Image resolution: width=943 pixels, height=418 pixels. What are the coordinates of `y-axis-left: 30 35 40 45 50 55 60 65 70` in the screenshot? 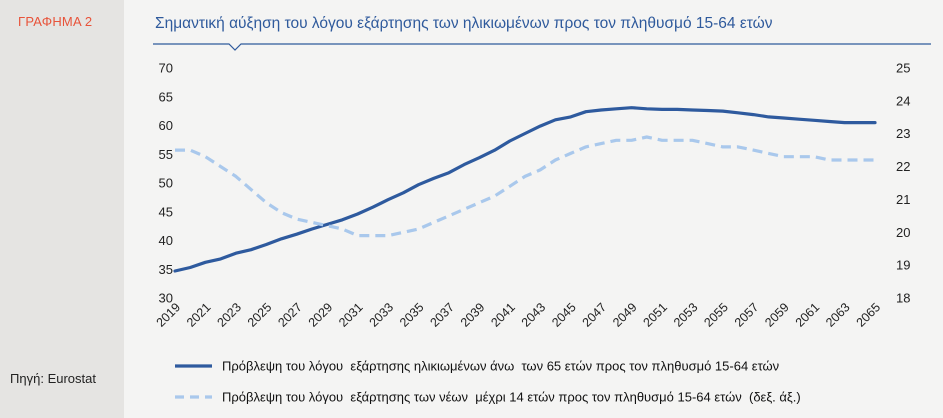 It's located at (166, 183).